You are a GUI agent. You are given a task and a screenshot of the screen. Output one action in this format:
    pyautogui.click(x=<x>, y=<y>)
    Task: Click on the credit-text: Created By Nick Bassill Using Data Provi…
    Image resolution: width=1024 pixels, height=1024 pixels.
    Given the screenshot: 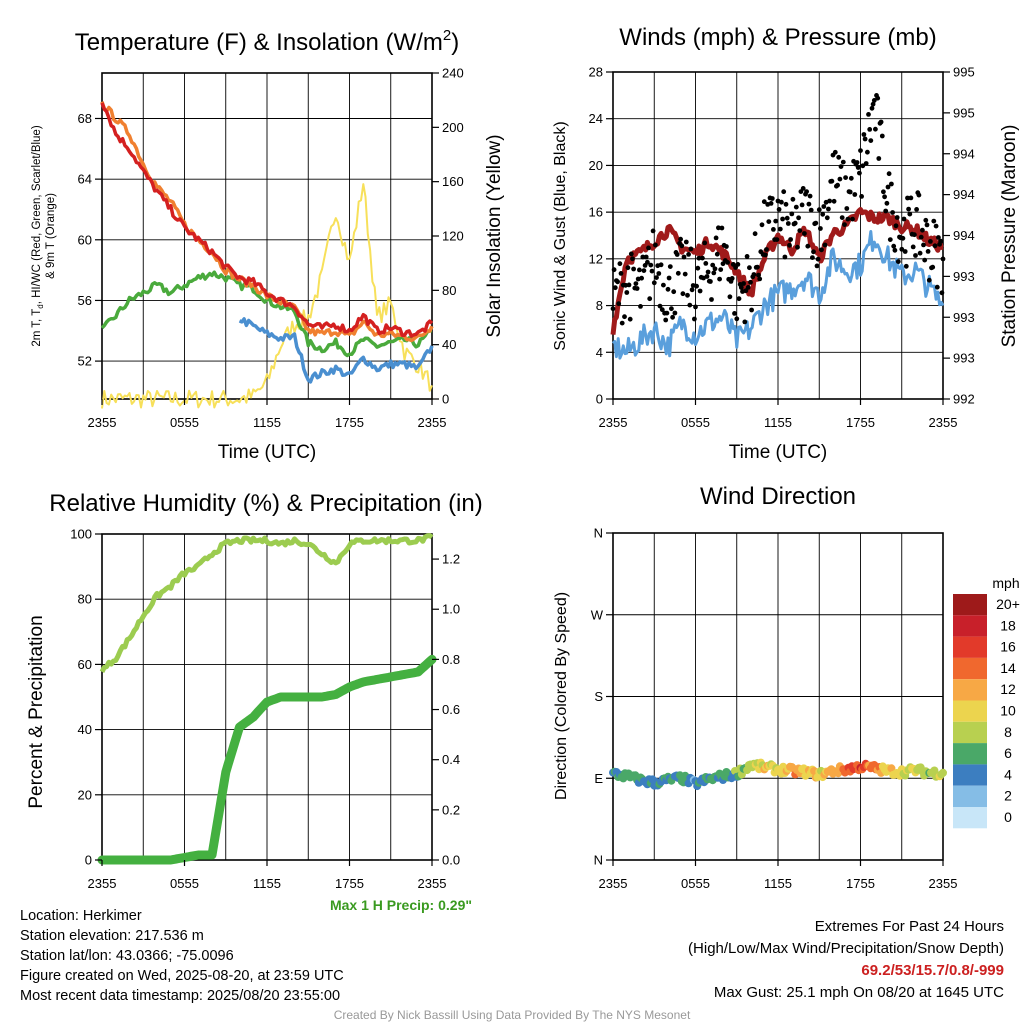 What is the action you would take?
    pyautogui.click(x=512, y=1015)
    